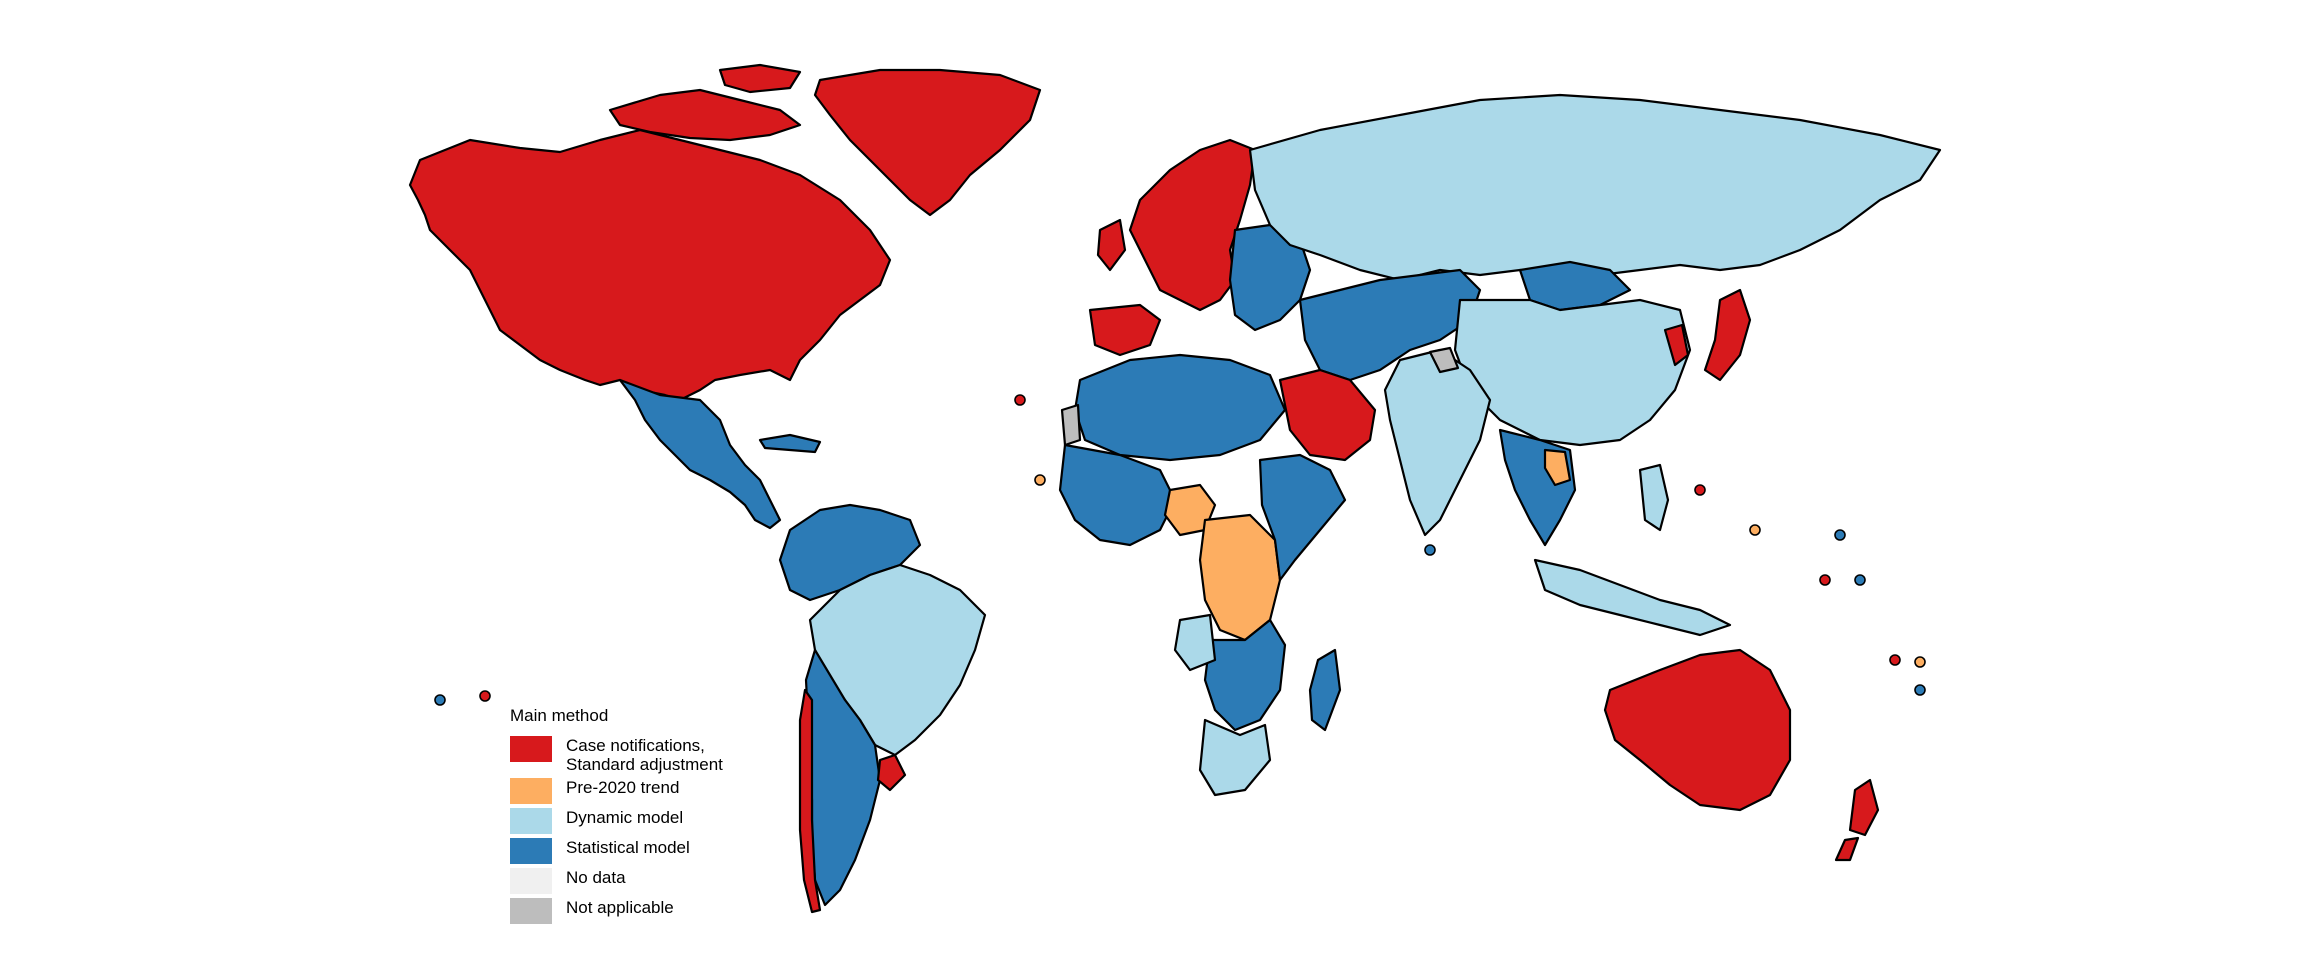 This screenshot has width=2304, height=960. I want to click on region-north-america, so click(650, 265).